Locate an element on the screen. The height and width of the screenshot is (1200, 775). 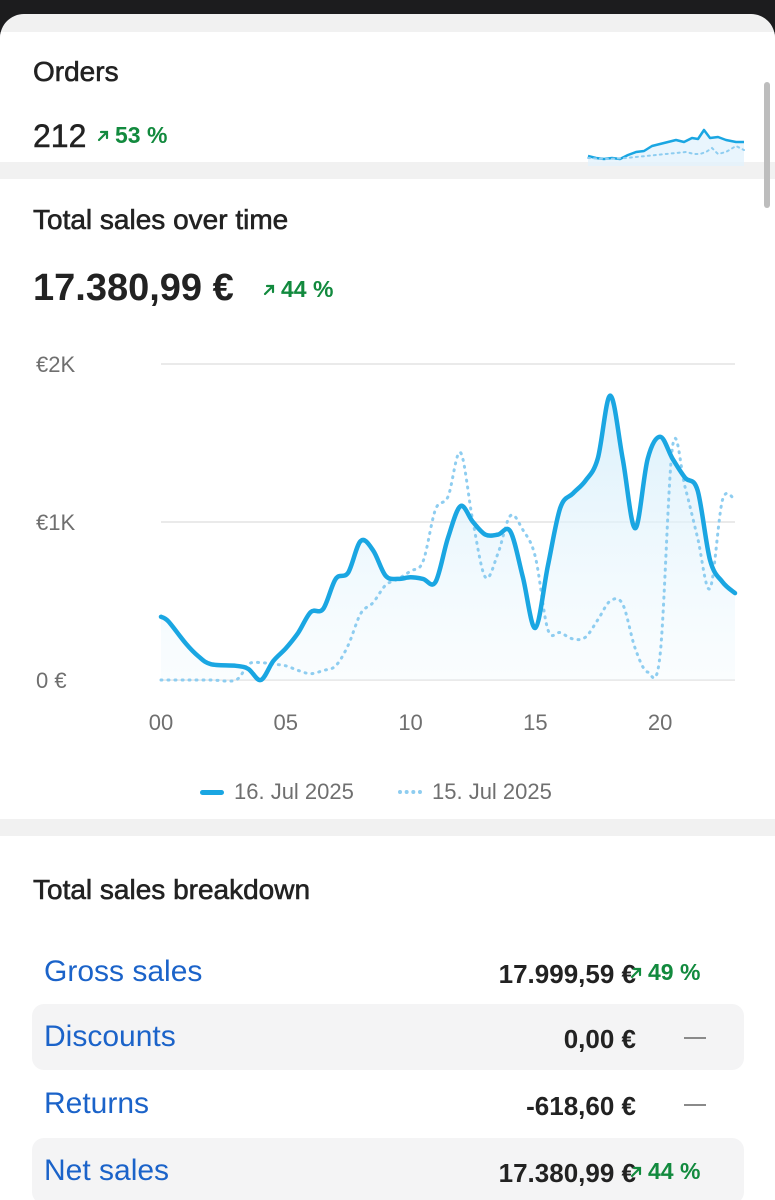
sales-title: Total sales over time is located at coordinates (161, 220).